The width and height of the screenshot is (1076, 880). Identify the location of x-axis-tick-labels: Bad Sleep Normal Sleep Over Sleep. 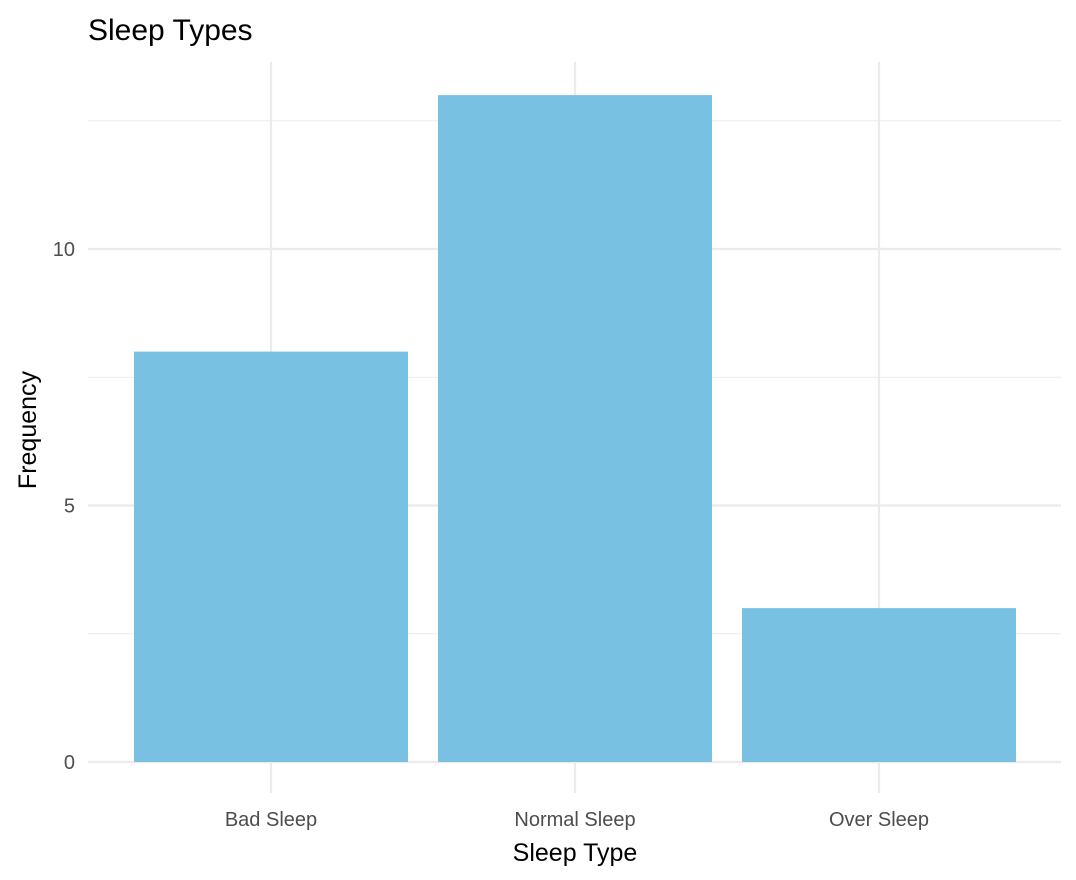
(577, 820).